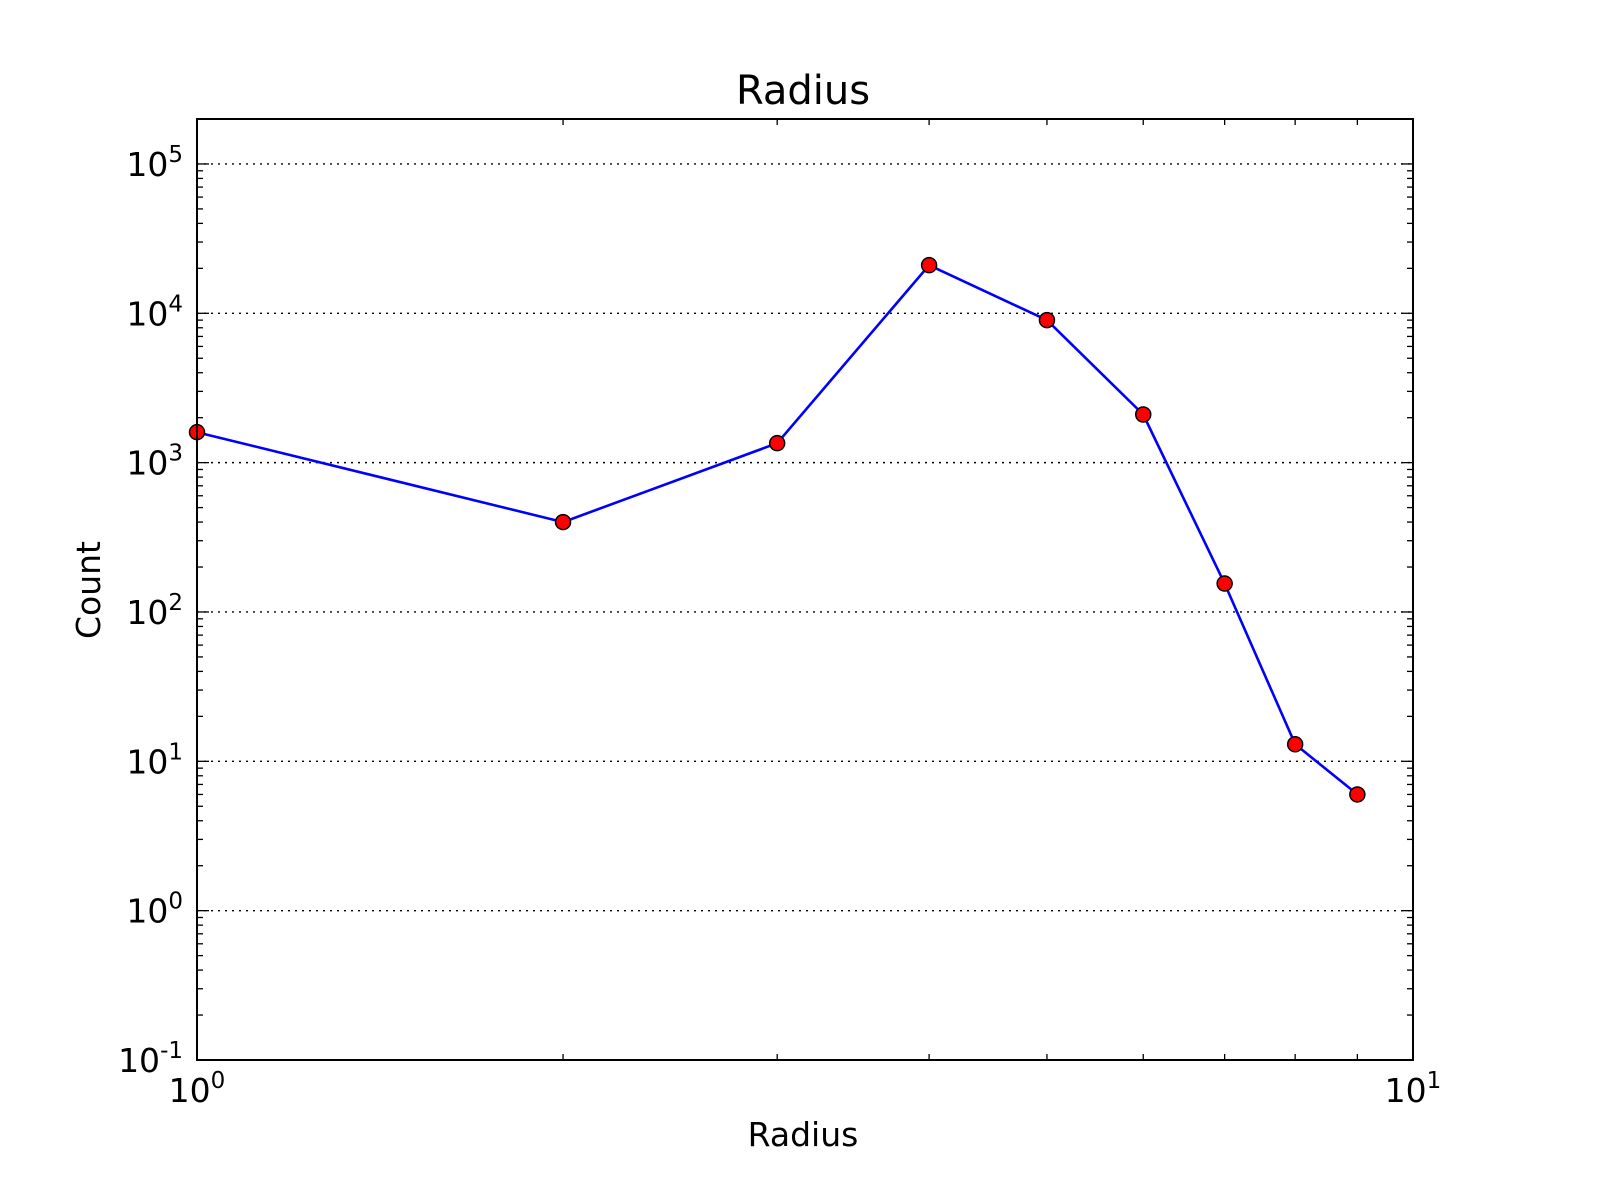 This screenshot has width=1600, height=1200. I want to click on x-axis-label: Radius, so click(803, 1134).